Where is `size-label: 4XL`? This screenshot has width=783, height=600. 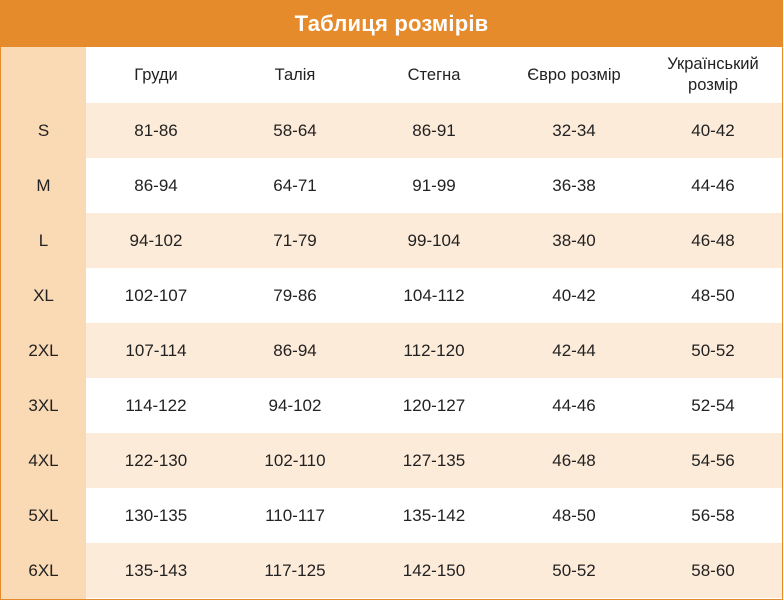
size-label: 4XL is located at coordinates (43, 460).